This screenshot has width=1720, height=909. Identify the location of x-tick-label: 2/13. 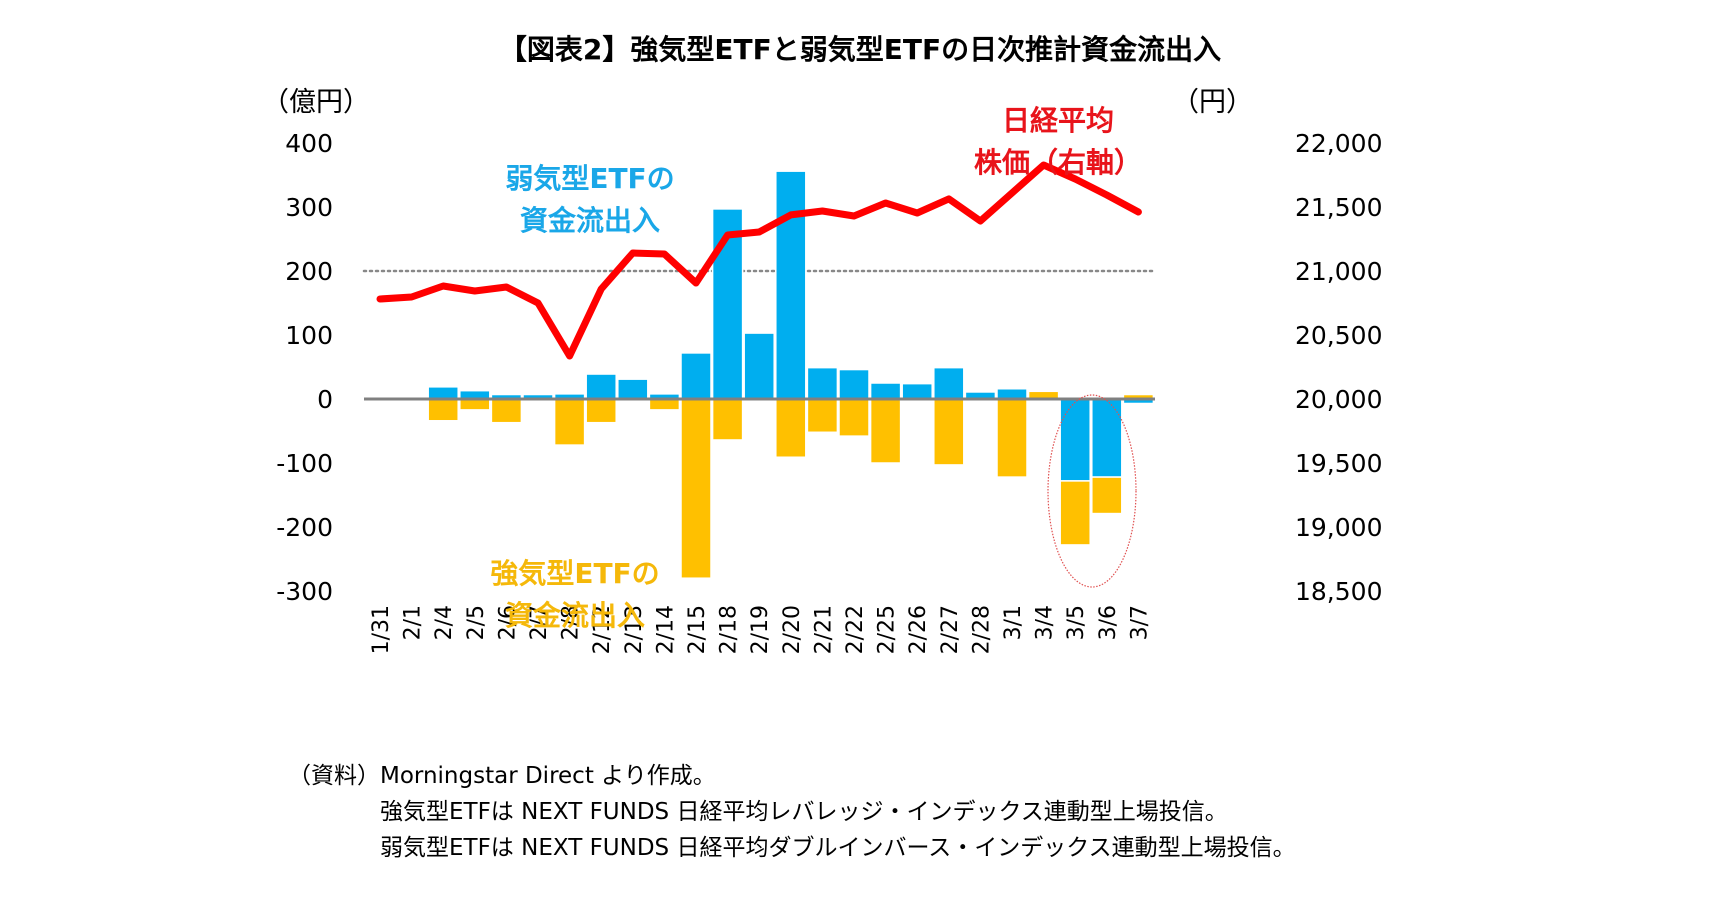
(634, 629).